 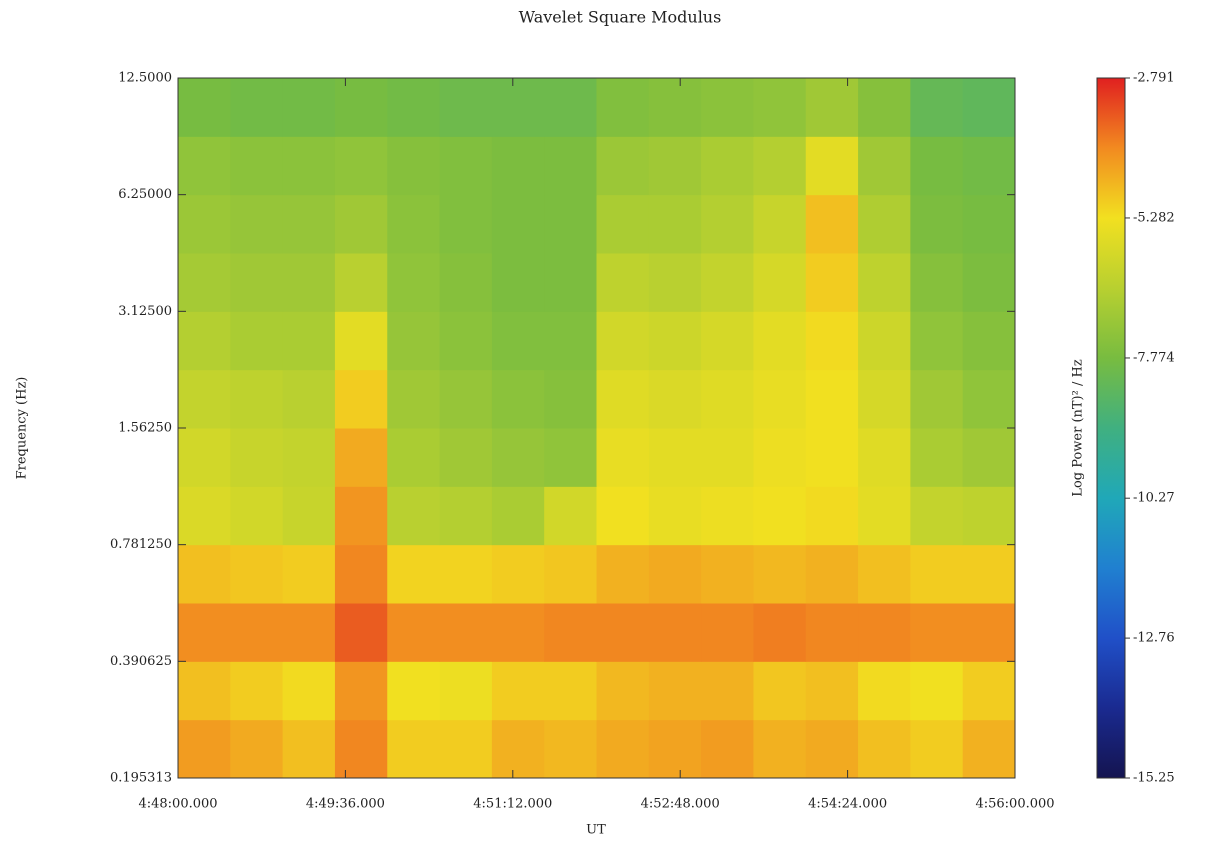 What do you see at coordinates (141, 661) in the screenshot?
I see `y-tick-label: 0.390625` at bounding box center [141, 661].